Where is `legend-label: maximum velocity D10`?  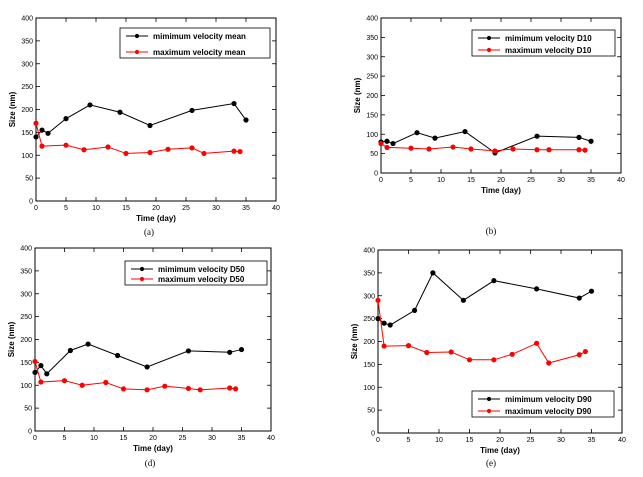
legend-label: maximum velocity D10 is located at coordinates (548, 50).